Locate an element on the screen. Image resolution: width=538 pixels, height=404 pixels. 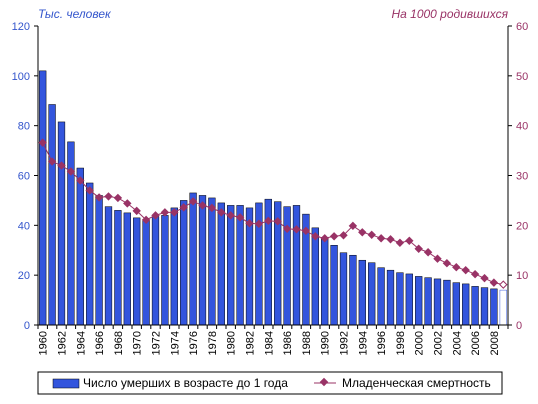
x-tick-label: 1980 is located at coordinates (232, 343).